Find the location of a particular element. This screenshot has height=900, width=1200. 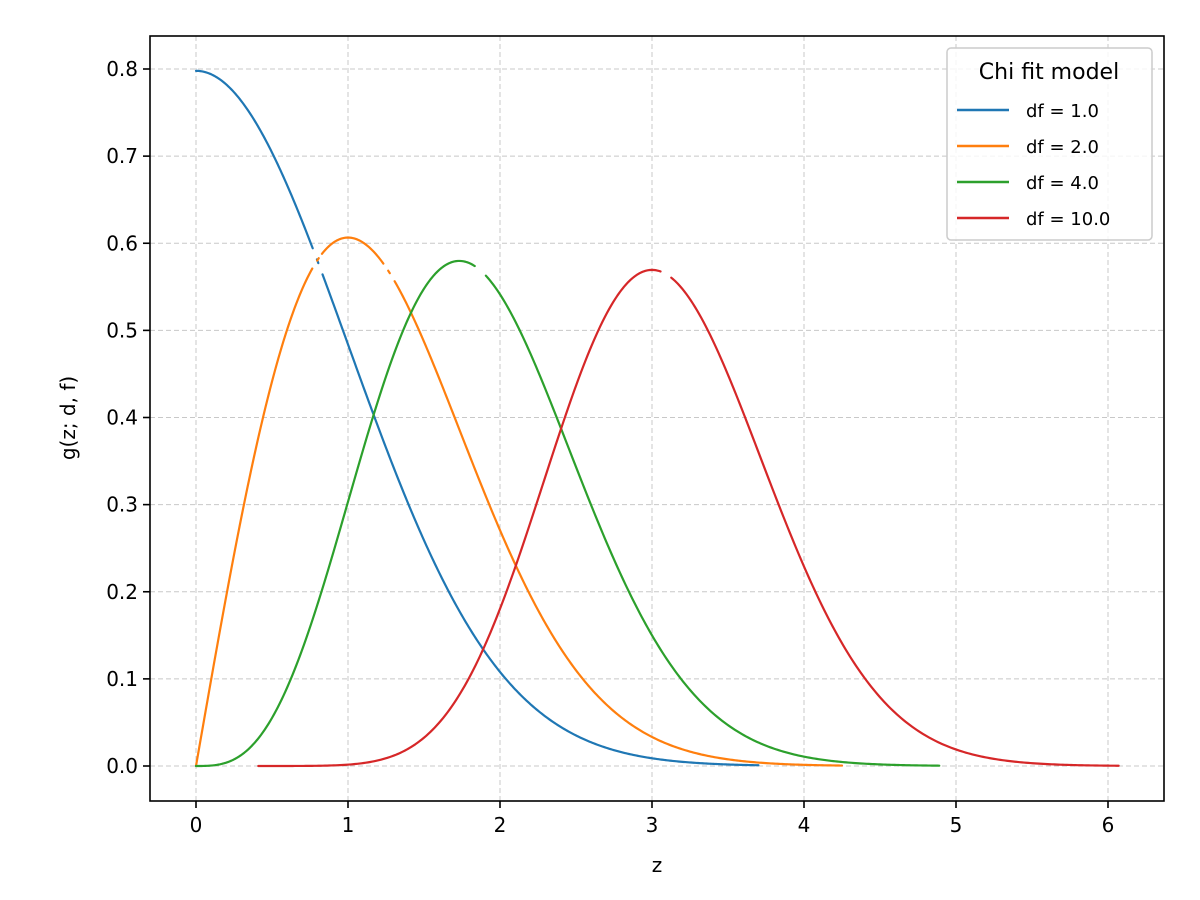

y-tick-label: 0.6 is located at coordinates (122, 243).